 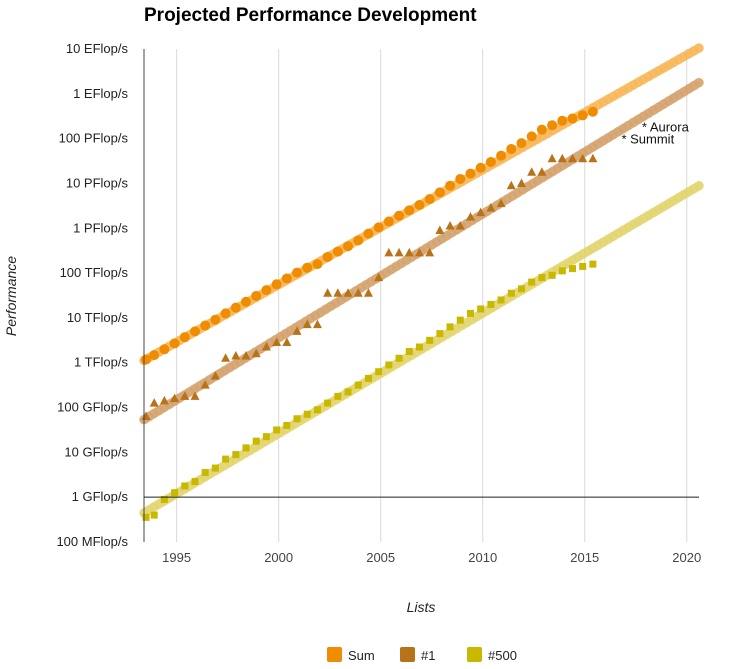 What do you see at coordinates (666, 126) in the screenshot?
I see `annotation-label: * Aurora` at bounding box center [666, 126].